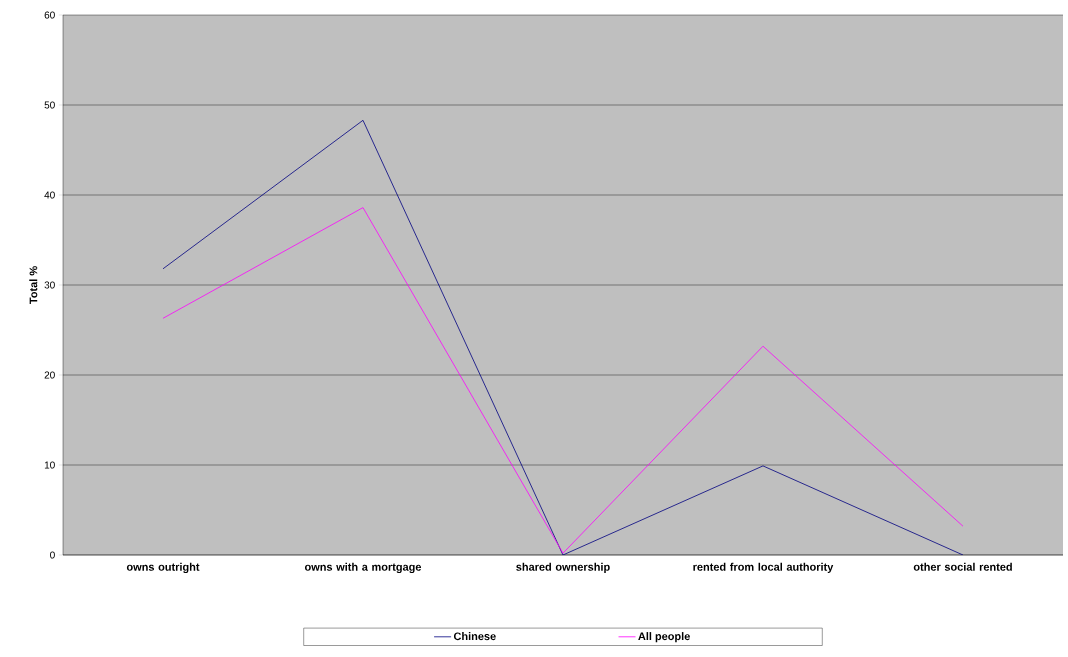  Describe the element at coordinates (163, 568) in the screenshot. I see `x-tick-label: owns outright` at that location.